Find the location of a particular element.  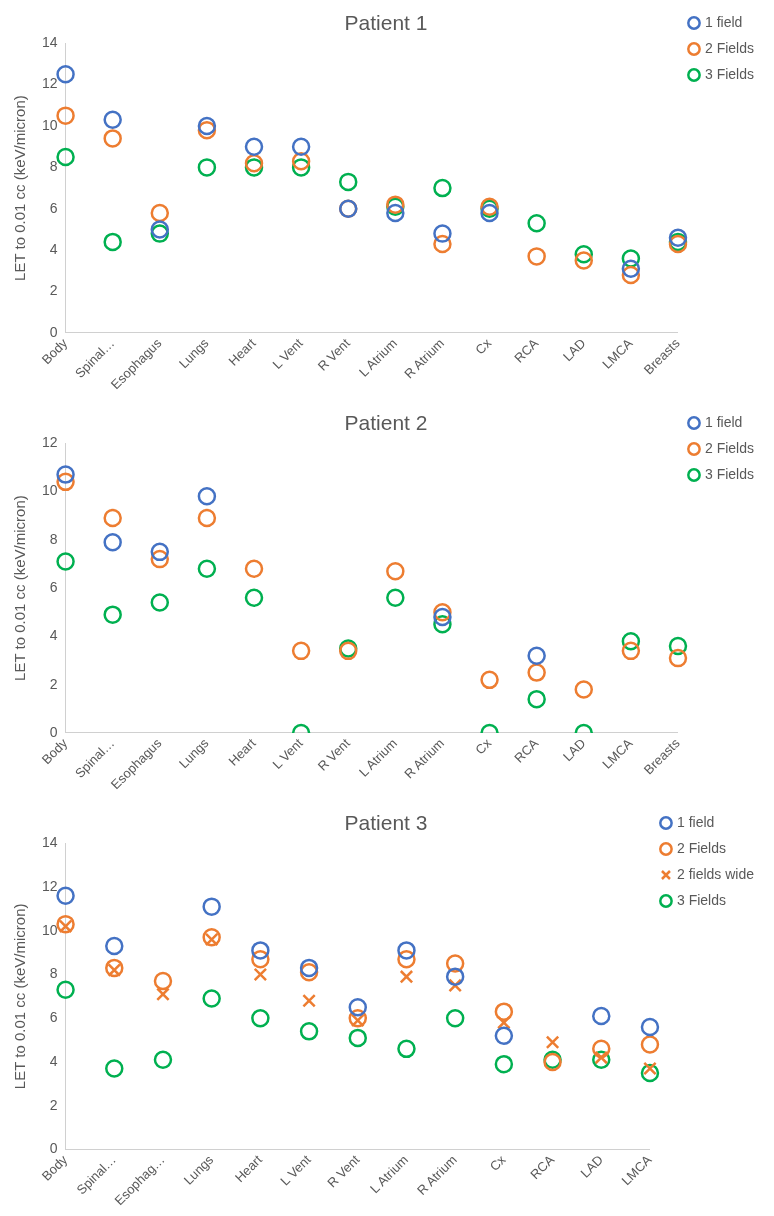

chart-title: Patient 1 is located at coordinates (386, 23).